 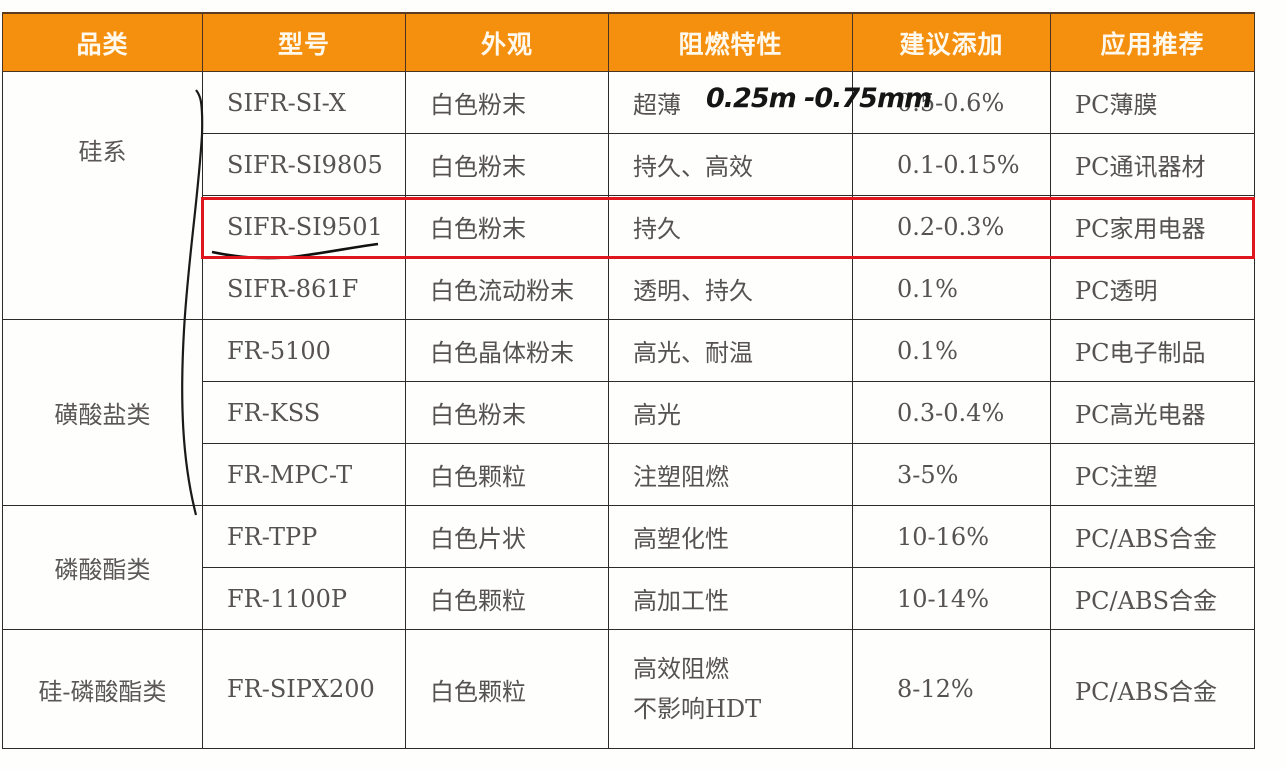 What do you see at coordinates (304, 164) in the screenshot?
I see `model-cell: SIFR-SI9805` at bounding box center [304, 164].